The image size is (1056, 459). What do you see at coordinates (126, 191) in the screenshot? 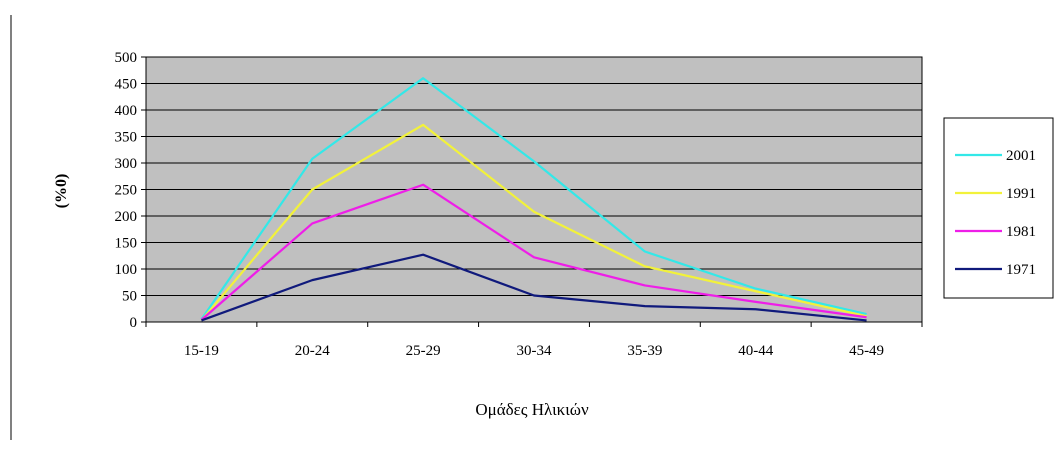
I see `y-tick-label: 250` at bounding box center [126, 191].